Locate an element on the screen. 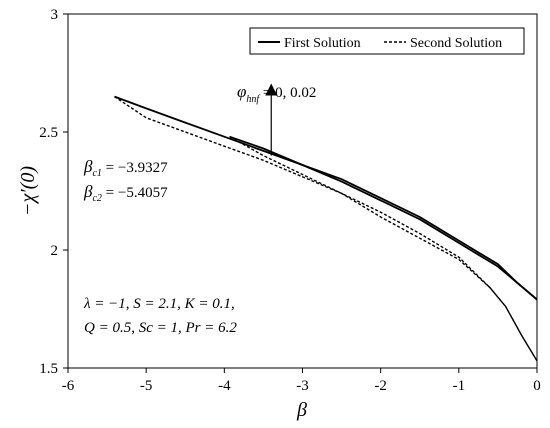 Image resolution: width=550 pixels, height=428 pixels. x-tick-label: -4 is located at coordinates (224, 386).